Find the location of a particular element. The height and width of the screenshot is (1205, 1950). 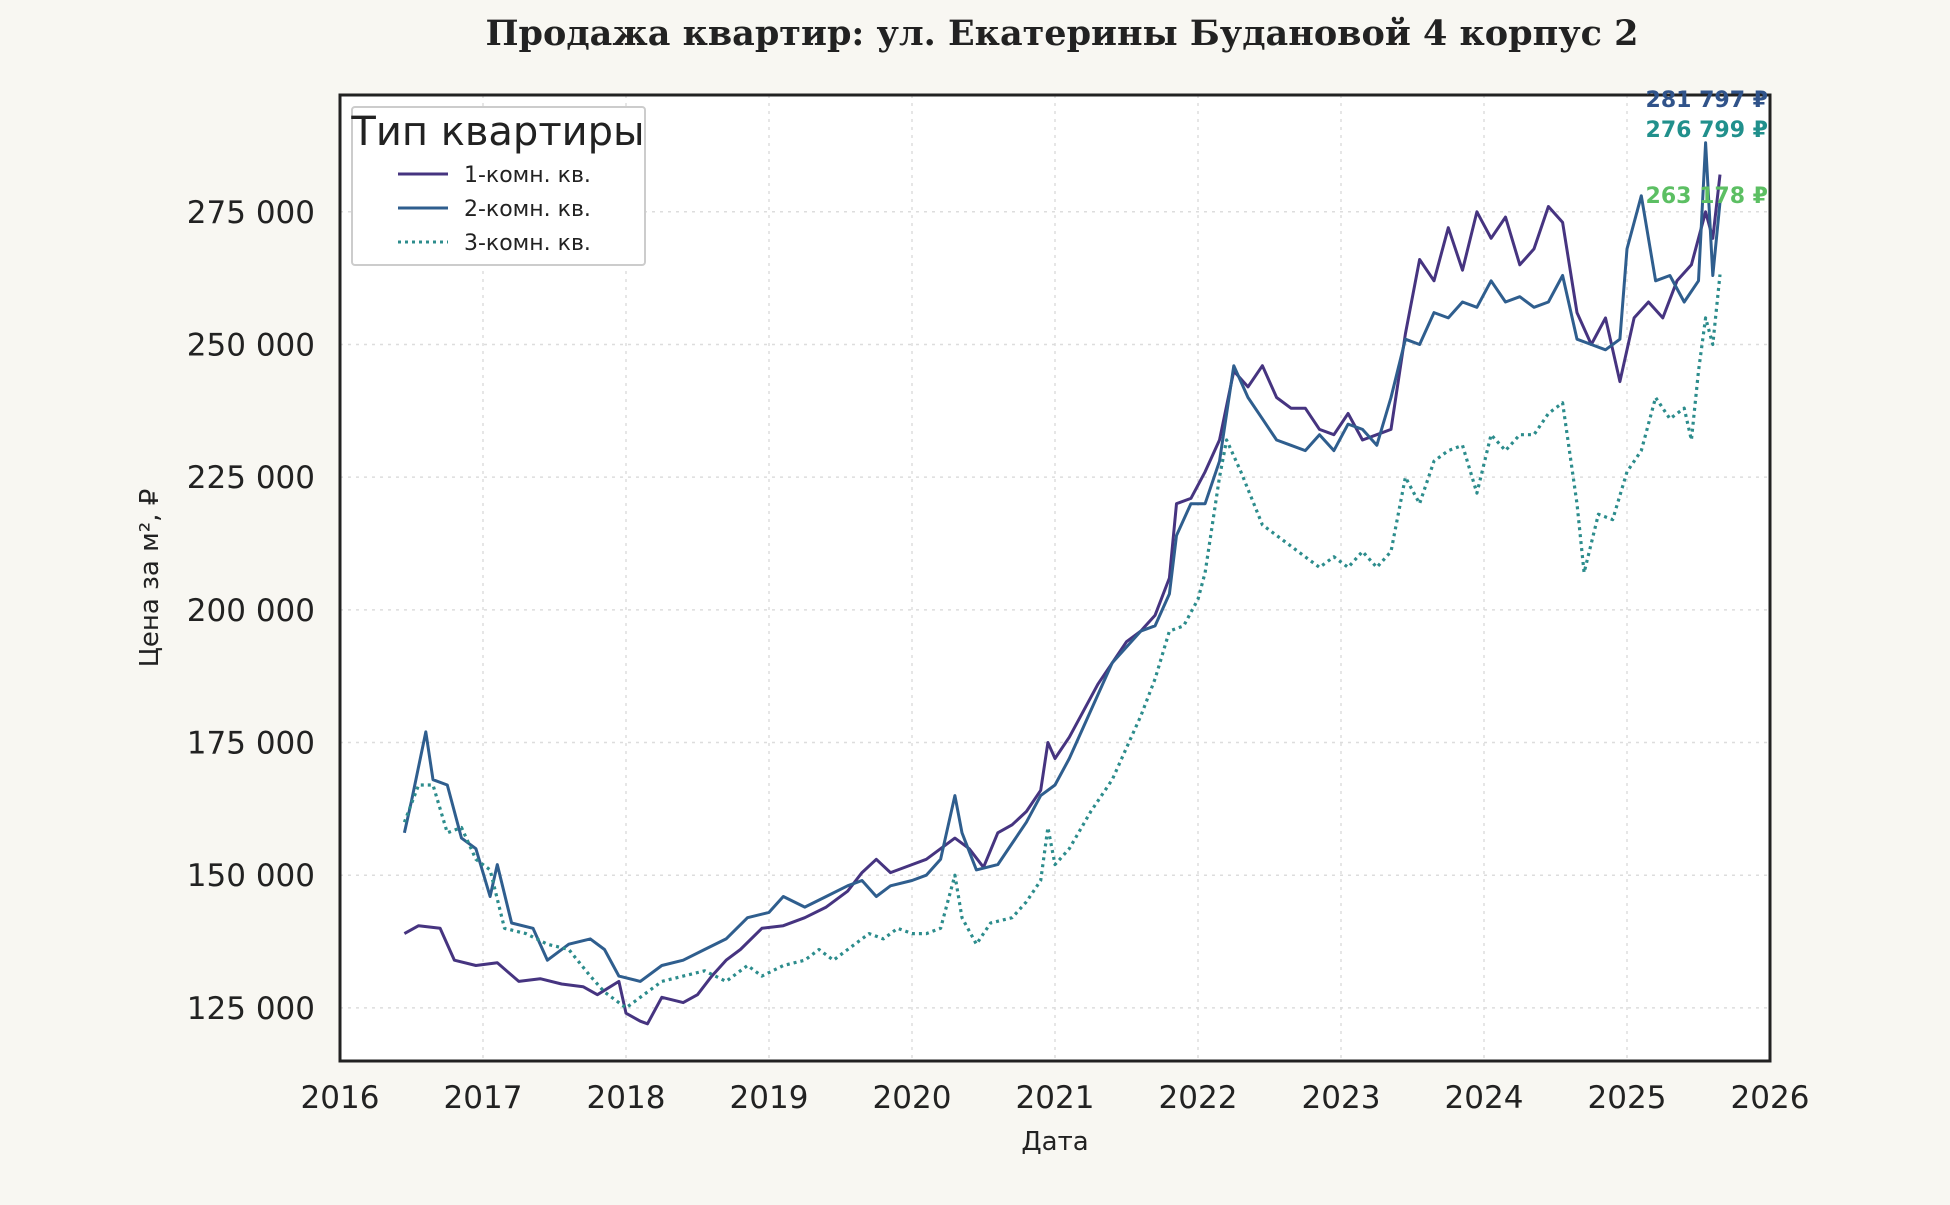

x-tick-label: 2026 is located at coordinates (1770, 1098).